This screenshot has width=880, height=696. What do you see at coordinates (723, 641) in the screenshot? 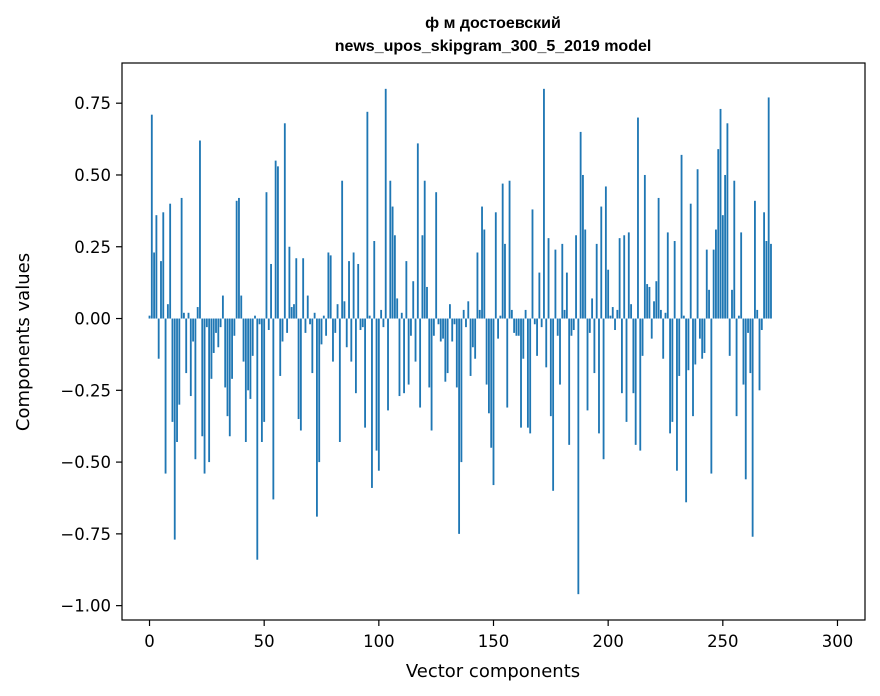
I see `x-tick-label: 250` at bounding box center [723, 641].